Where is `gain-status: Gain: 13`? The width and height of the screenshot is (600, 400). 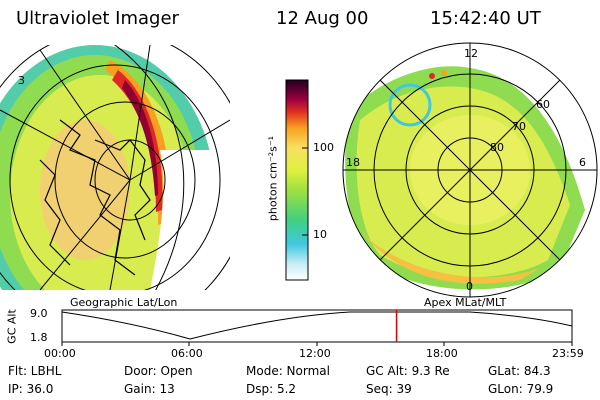 gain-status: Gain: 13 is located at coordinates (149, 389).